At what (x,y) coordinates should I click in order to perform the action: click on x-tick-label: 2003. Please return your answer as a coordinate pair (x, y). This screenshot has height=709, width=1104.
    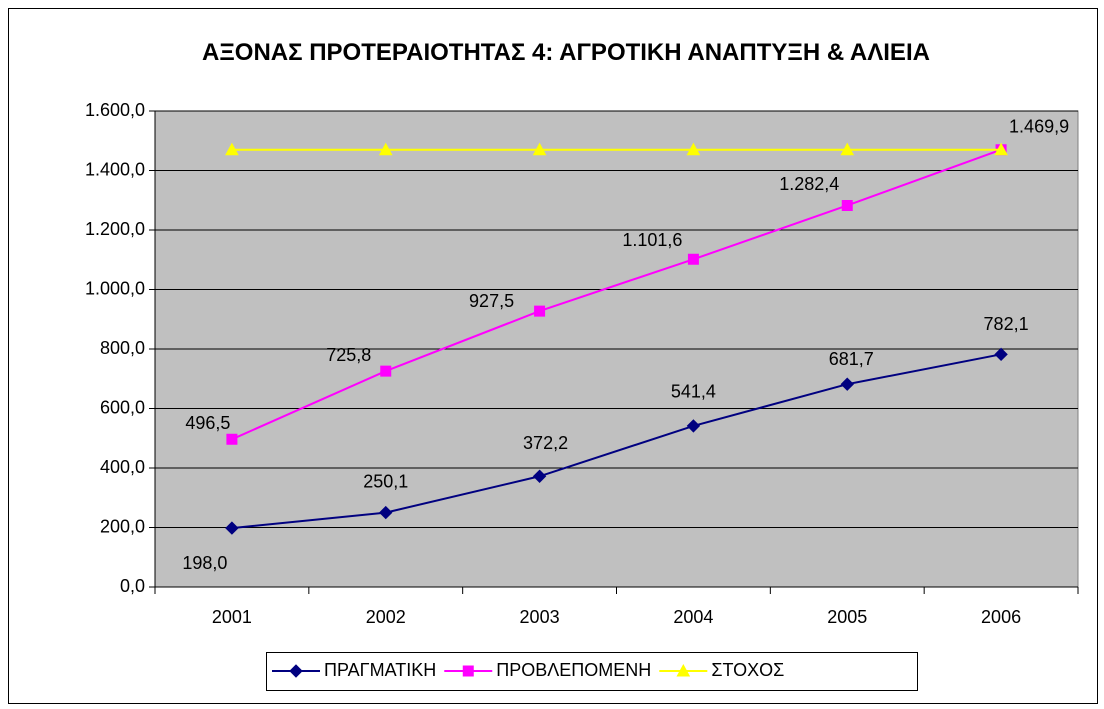
    Looking at the image, I should click on (540, 617).